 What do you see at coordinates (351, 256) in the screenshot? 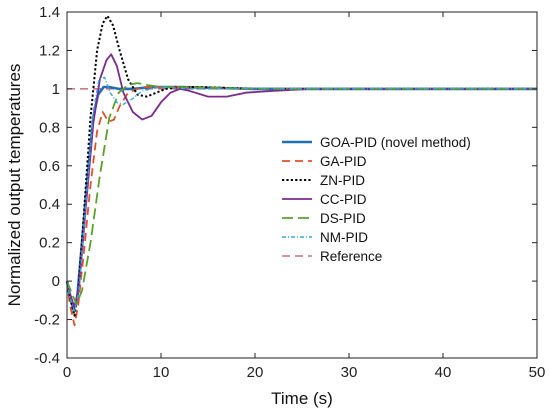
I see `legend-label: Reference` at bounding box center [351, 256].